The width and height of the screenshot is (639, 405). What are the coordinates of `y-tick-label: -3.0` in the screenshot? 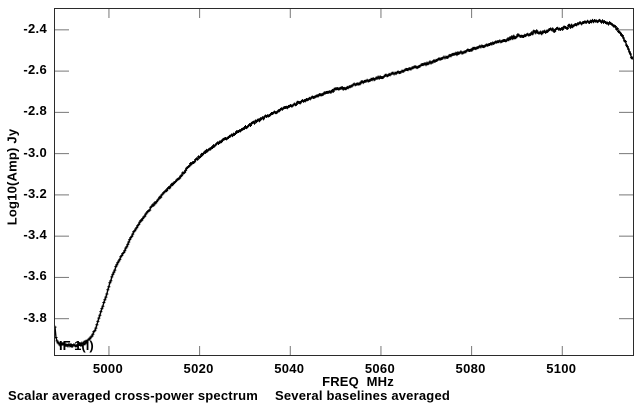 It's located at (35, 152).